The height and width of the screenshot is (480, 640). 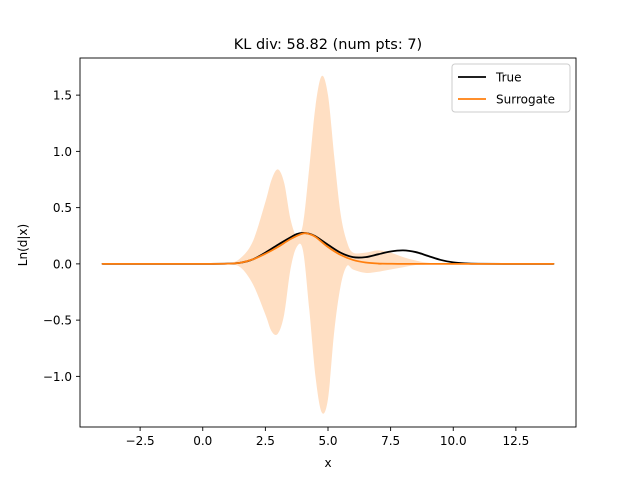 I want to click on x-tick-label: 7.5, so click(x=390, y=441).